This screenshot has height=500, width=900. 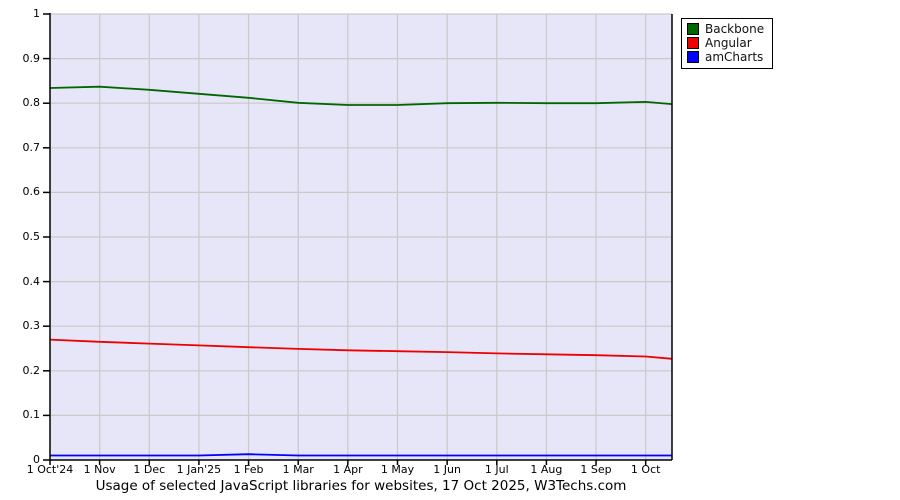 I want to click on x-axis-label: 1 Oct, so click(x=645, y=469).